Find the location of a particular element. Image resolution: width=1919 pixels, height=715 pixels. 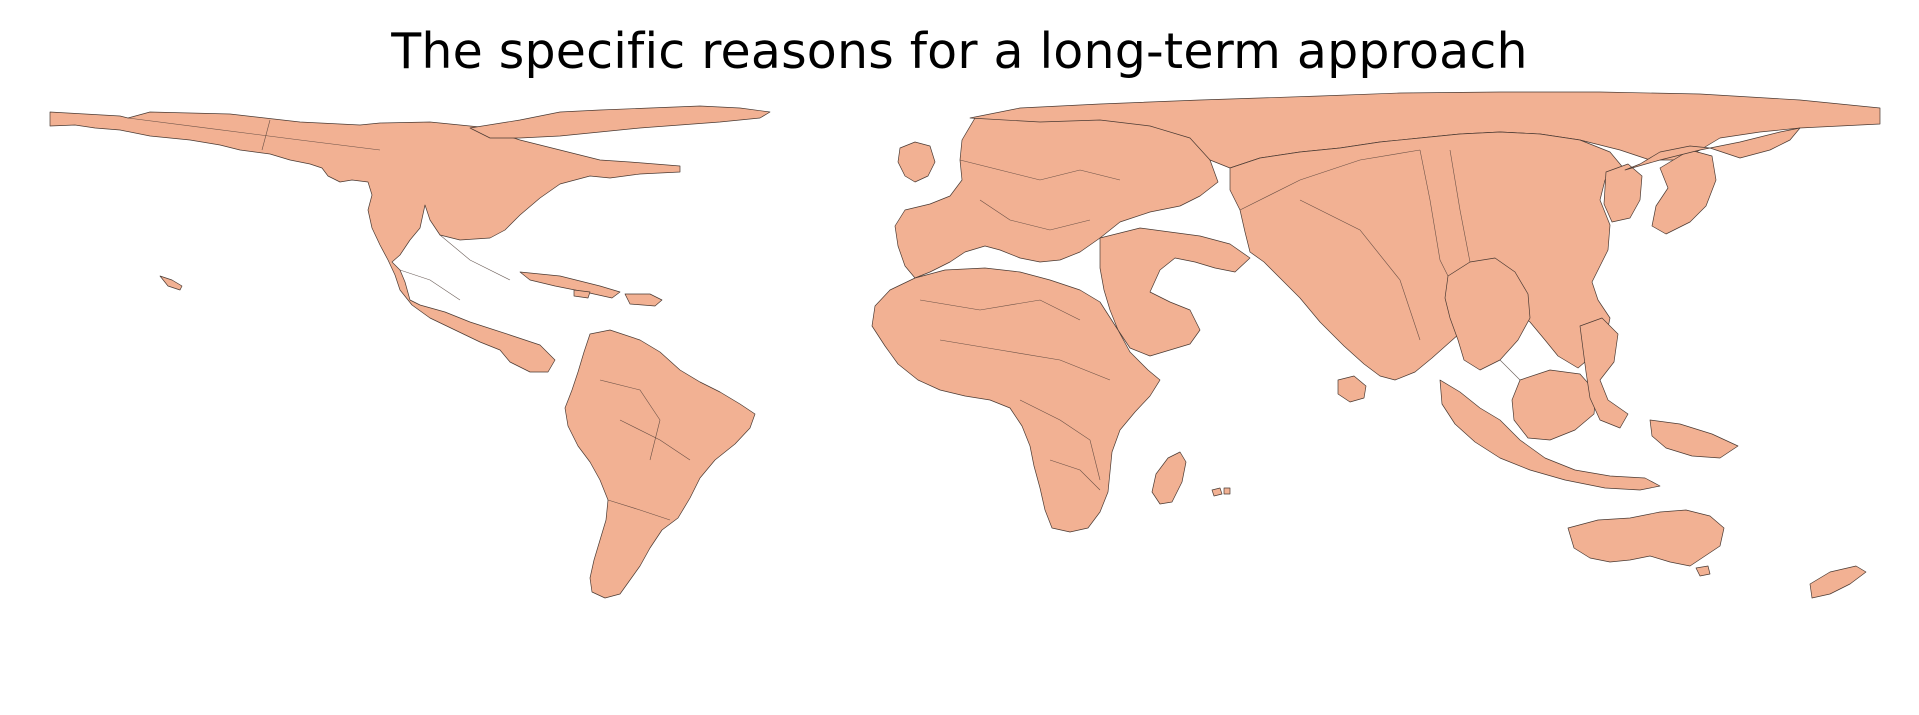

australia is located at coordinates (1646, 538).